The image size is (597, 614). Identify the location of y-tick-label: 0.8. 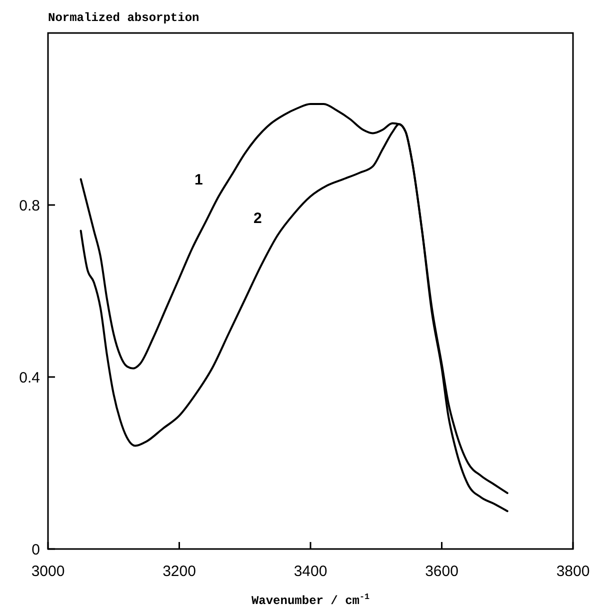
(29, 205).